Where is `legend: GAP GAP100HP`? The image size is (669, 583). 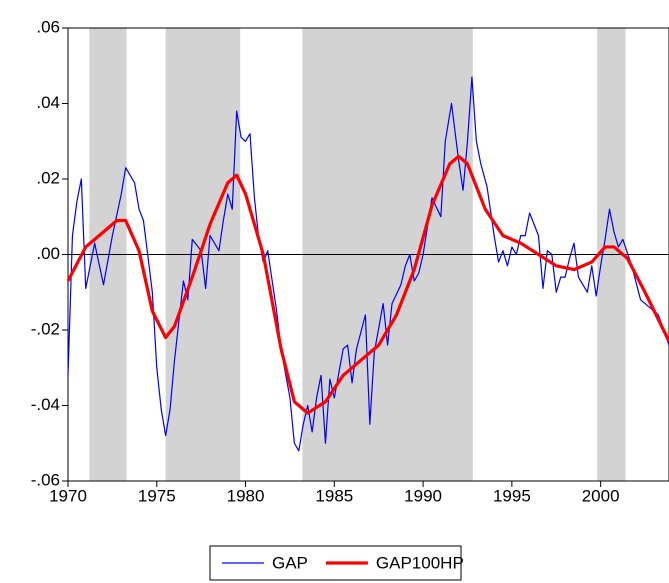 legend: GAP GAP100HP is located at coordinates (336, 563).